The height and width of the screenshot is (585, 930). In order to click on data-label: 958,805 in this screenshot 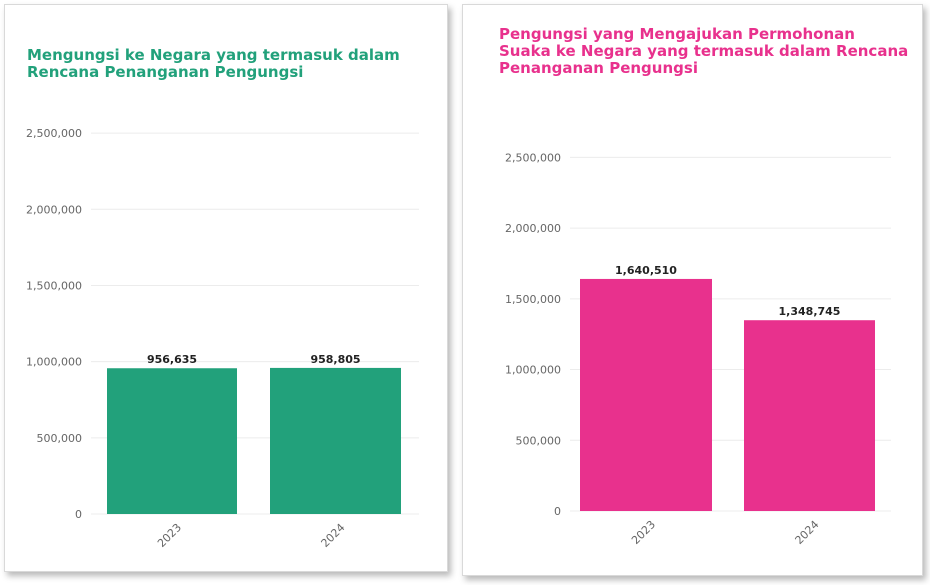, I will do `click(335, 359)`.